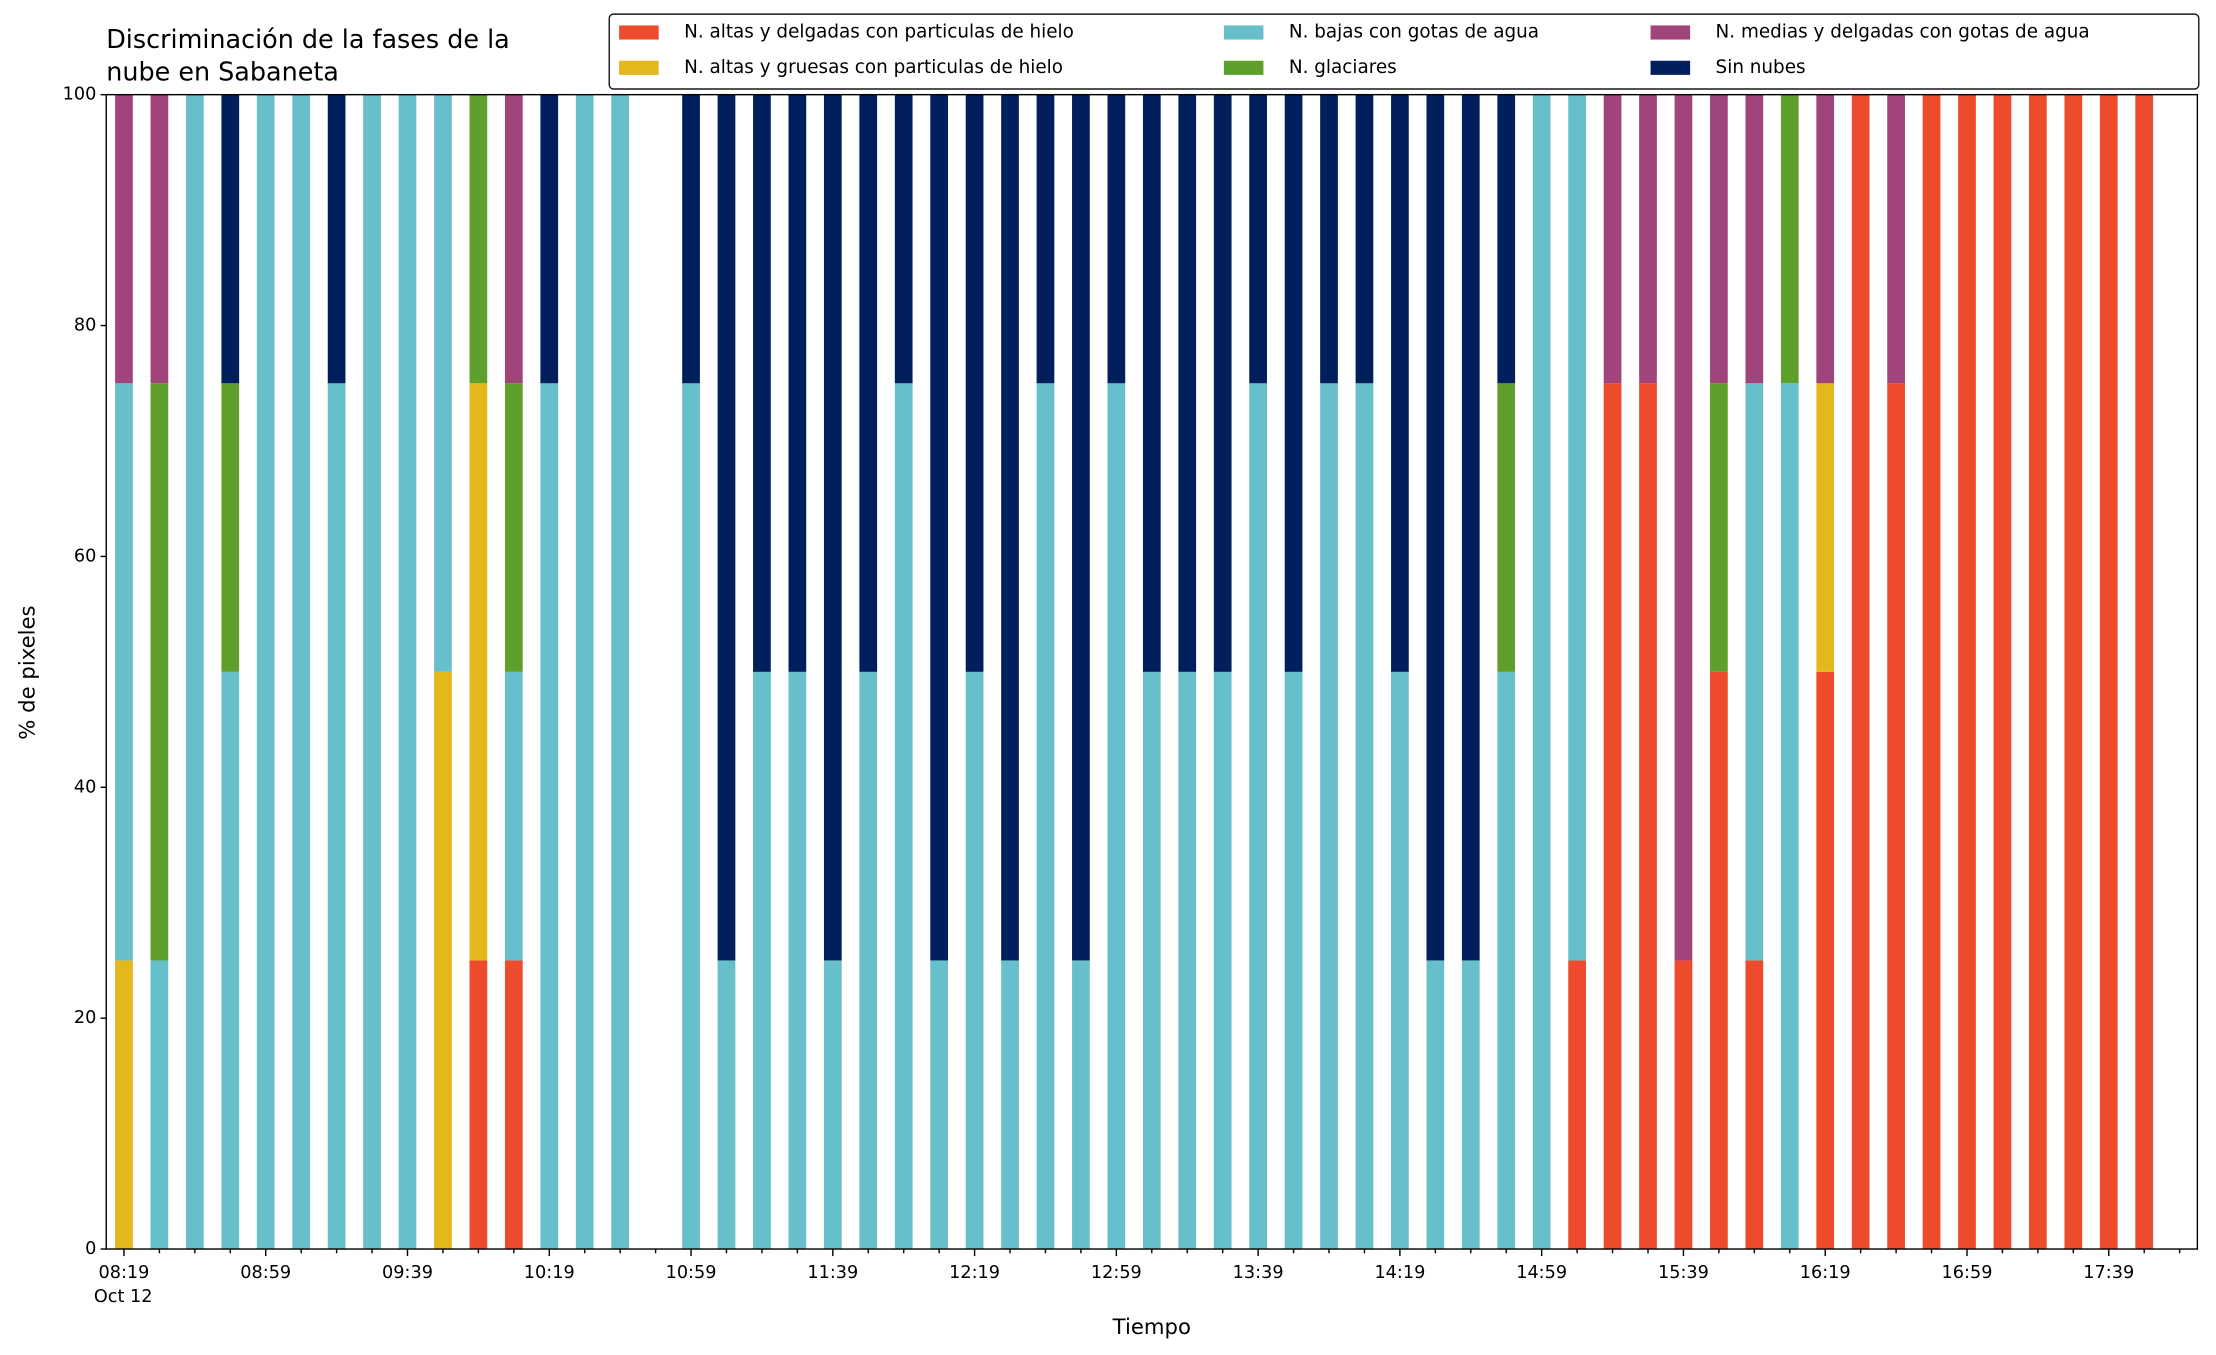  What do you see at coordinates (222, 71) in the screenshot?
I see `chart-title: nube en Sabaneta` at bounding box center [222, 71].